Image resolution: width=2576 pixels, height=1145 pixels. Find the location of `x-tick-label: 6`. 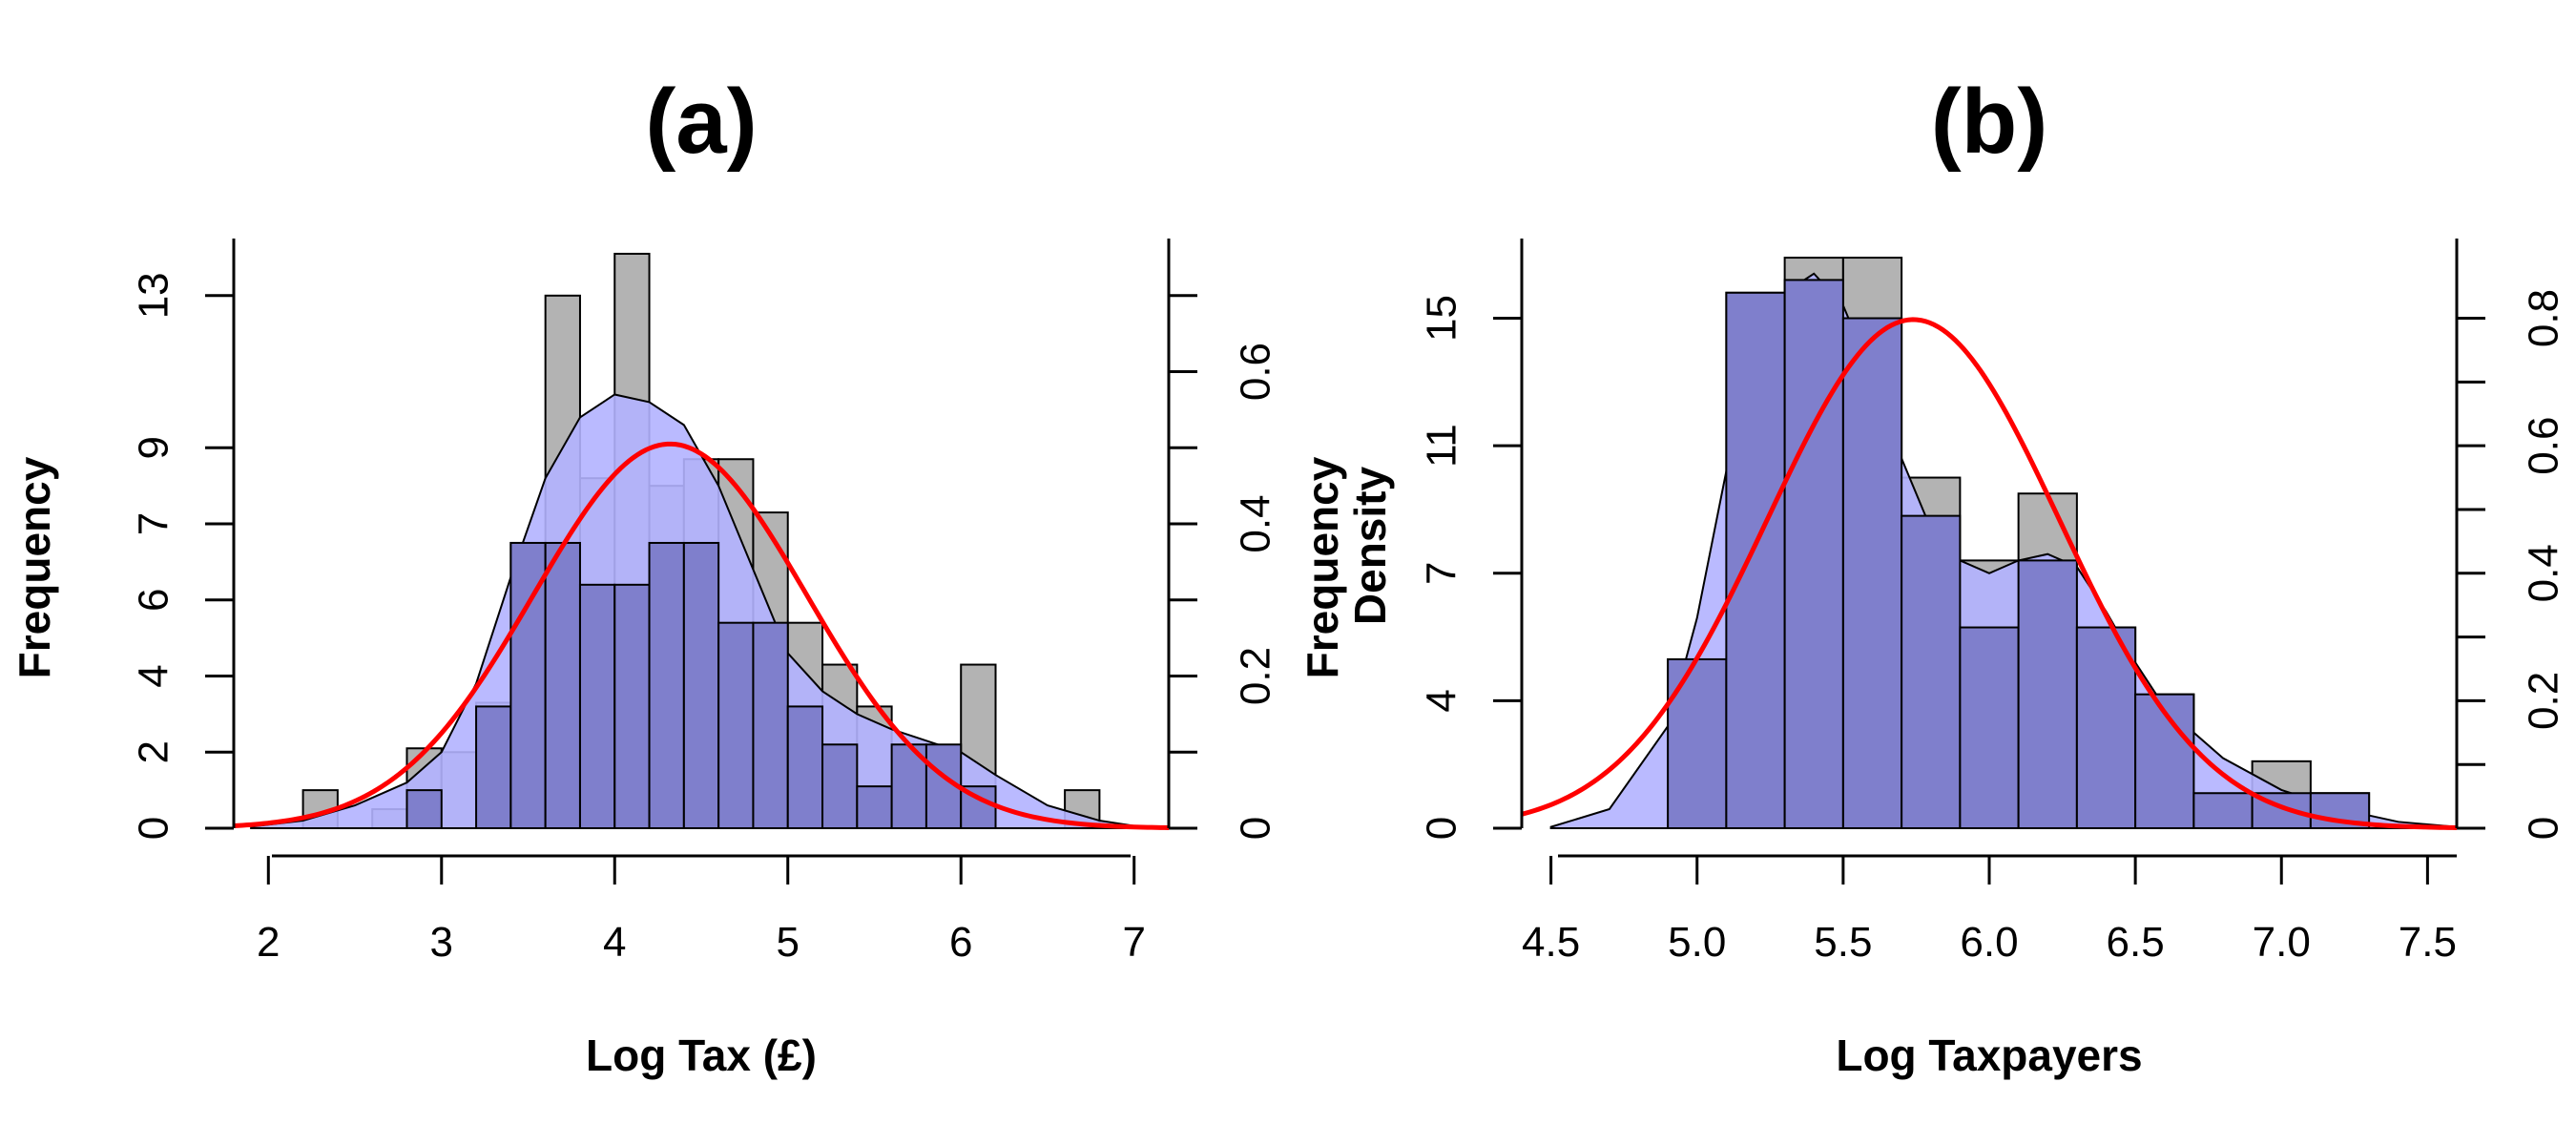

x-tick-label: 6 is located at coordinates (960, 942).